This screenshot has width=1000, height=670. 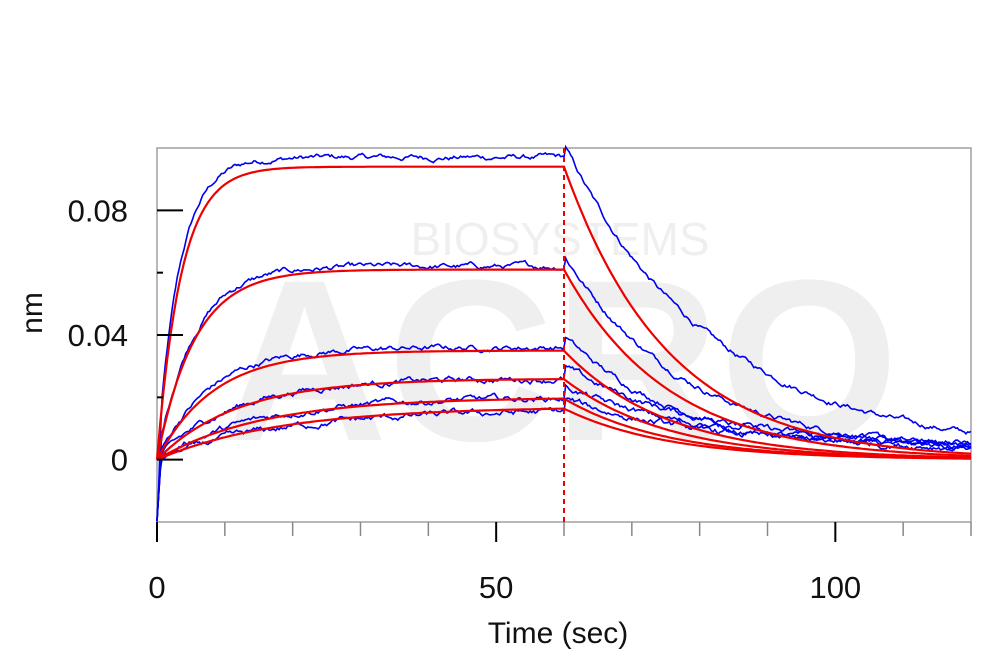 What do you see at coordinates (98, 210) in the screenshot?
I see `y-tick-label: 0.08` at bounding box center [98, 210].